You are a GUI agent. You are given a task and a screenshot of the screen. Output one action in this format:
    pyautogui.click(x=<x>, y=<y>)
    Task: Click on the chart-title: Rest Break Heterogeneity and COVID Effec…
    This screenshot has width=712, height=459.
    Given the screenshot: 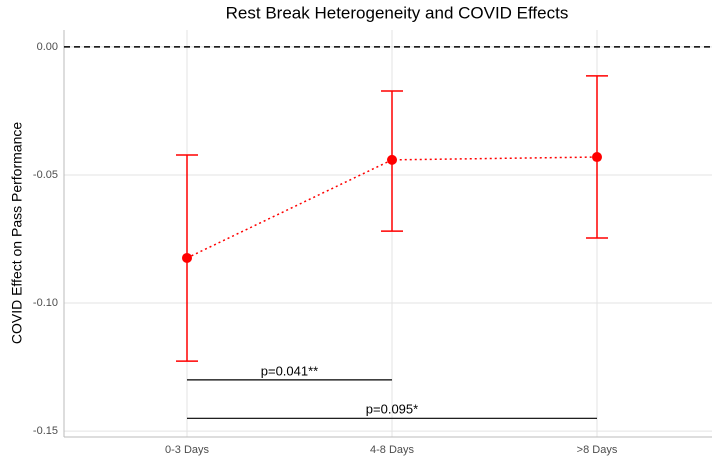 What is the action you would take?
    pyautogui.click(x=397, y=12)
    